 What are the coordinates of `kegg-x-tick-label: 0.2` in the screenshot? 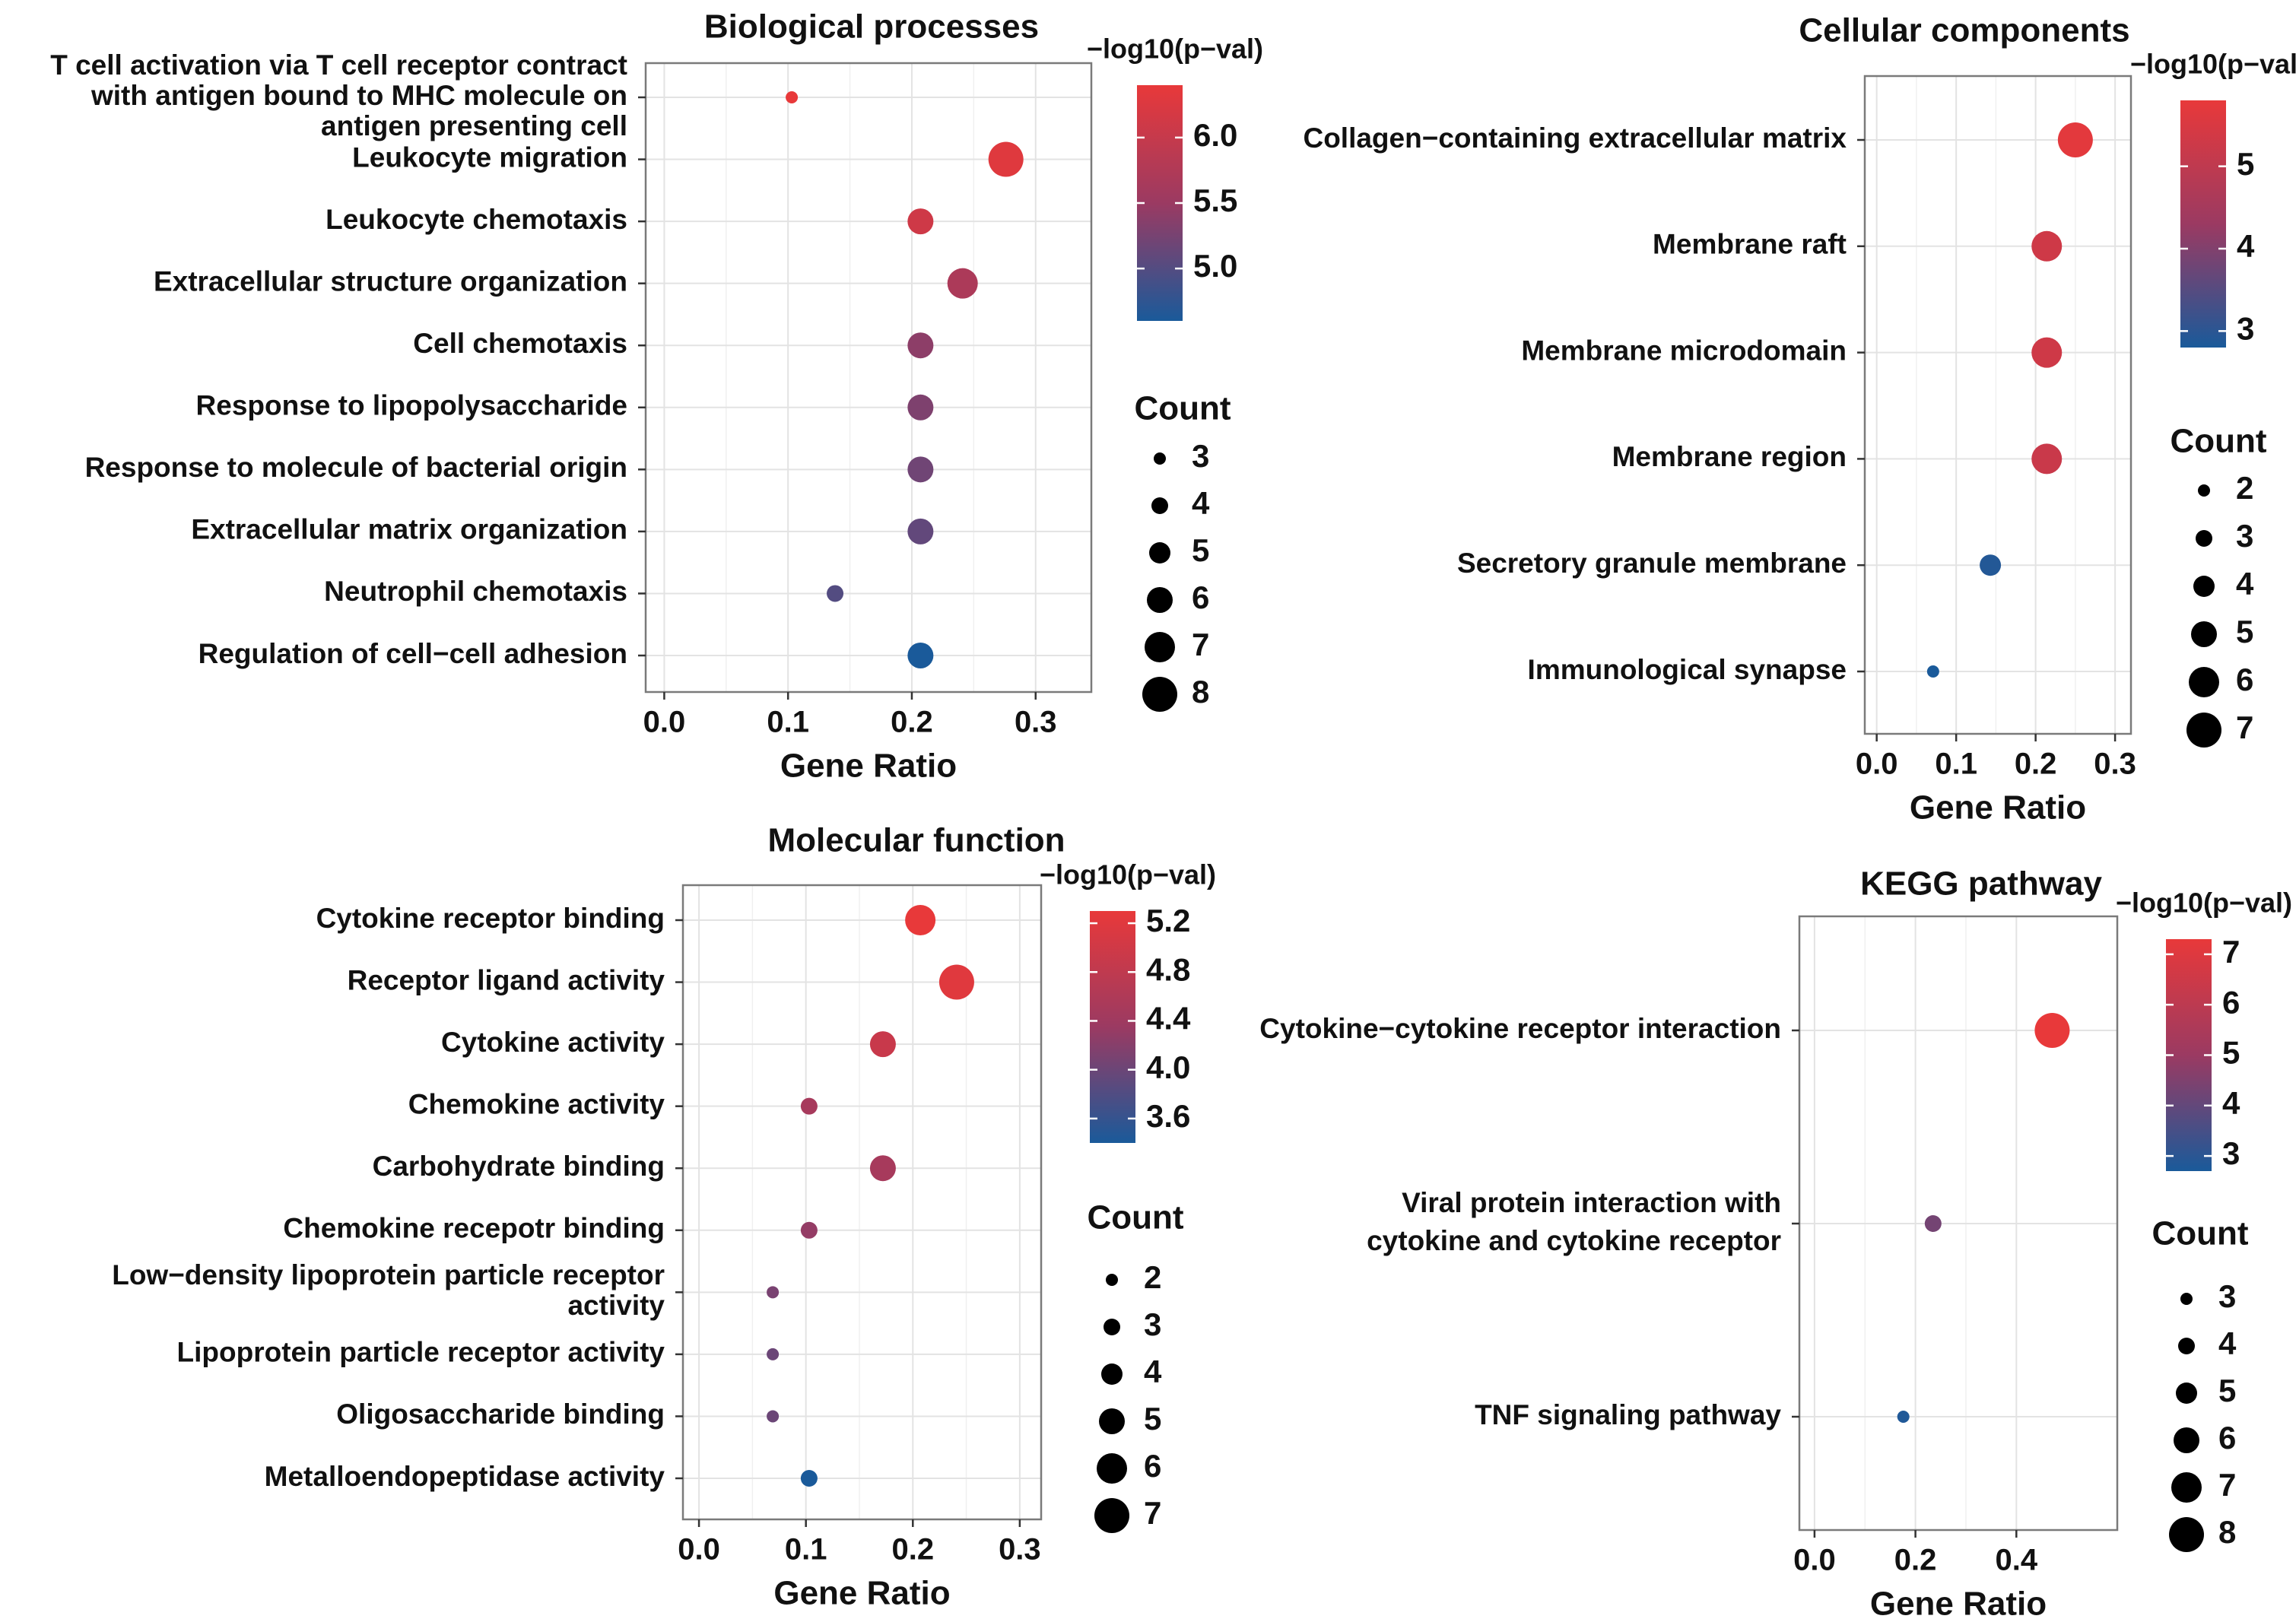 It's located at (1916, 1561).